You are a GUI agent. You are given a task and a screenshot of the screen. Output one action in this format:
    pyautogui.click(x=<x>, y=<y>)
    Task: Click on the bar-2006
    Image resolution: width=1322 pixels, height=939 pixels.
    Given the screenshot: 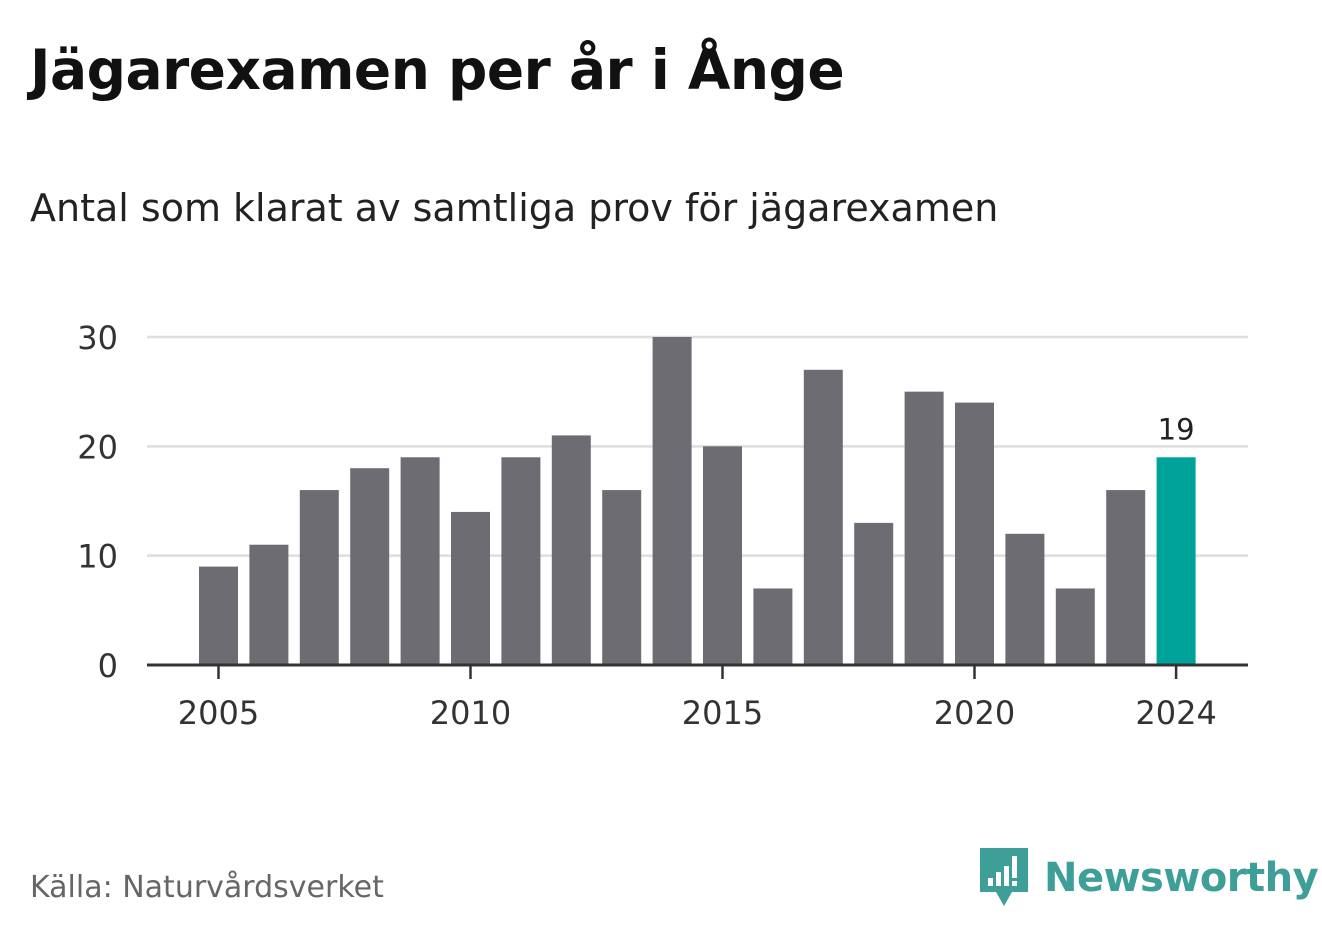 What is the action you would take?
    pyautogui.click(x=269, y=604)
    